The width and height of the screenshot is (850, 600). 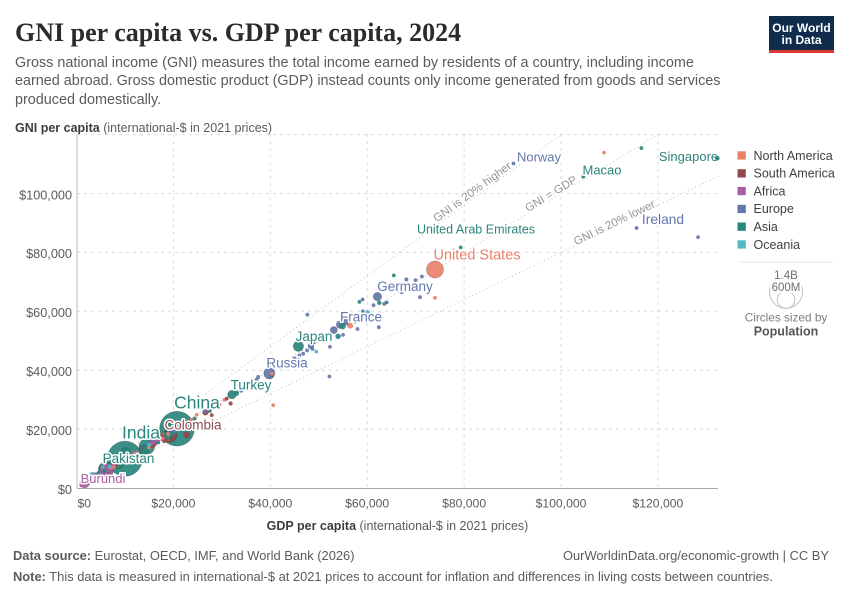 I want to click on svg-text: Germany, so click(x=405, y=286).